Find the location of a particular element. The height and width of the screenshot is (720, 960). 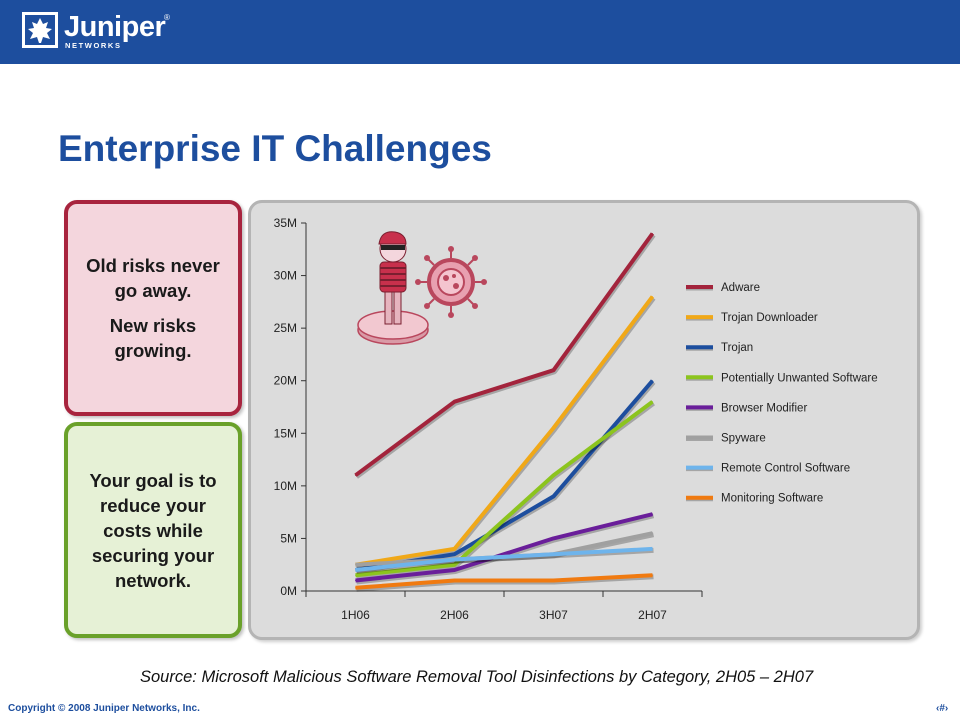

risks-line-2: New risks growing. is located at coordinates (153, 338).